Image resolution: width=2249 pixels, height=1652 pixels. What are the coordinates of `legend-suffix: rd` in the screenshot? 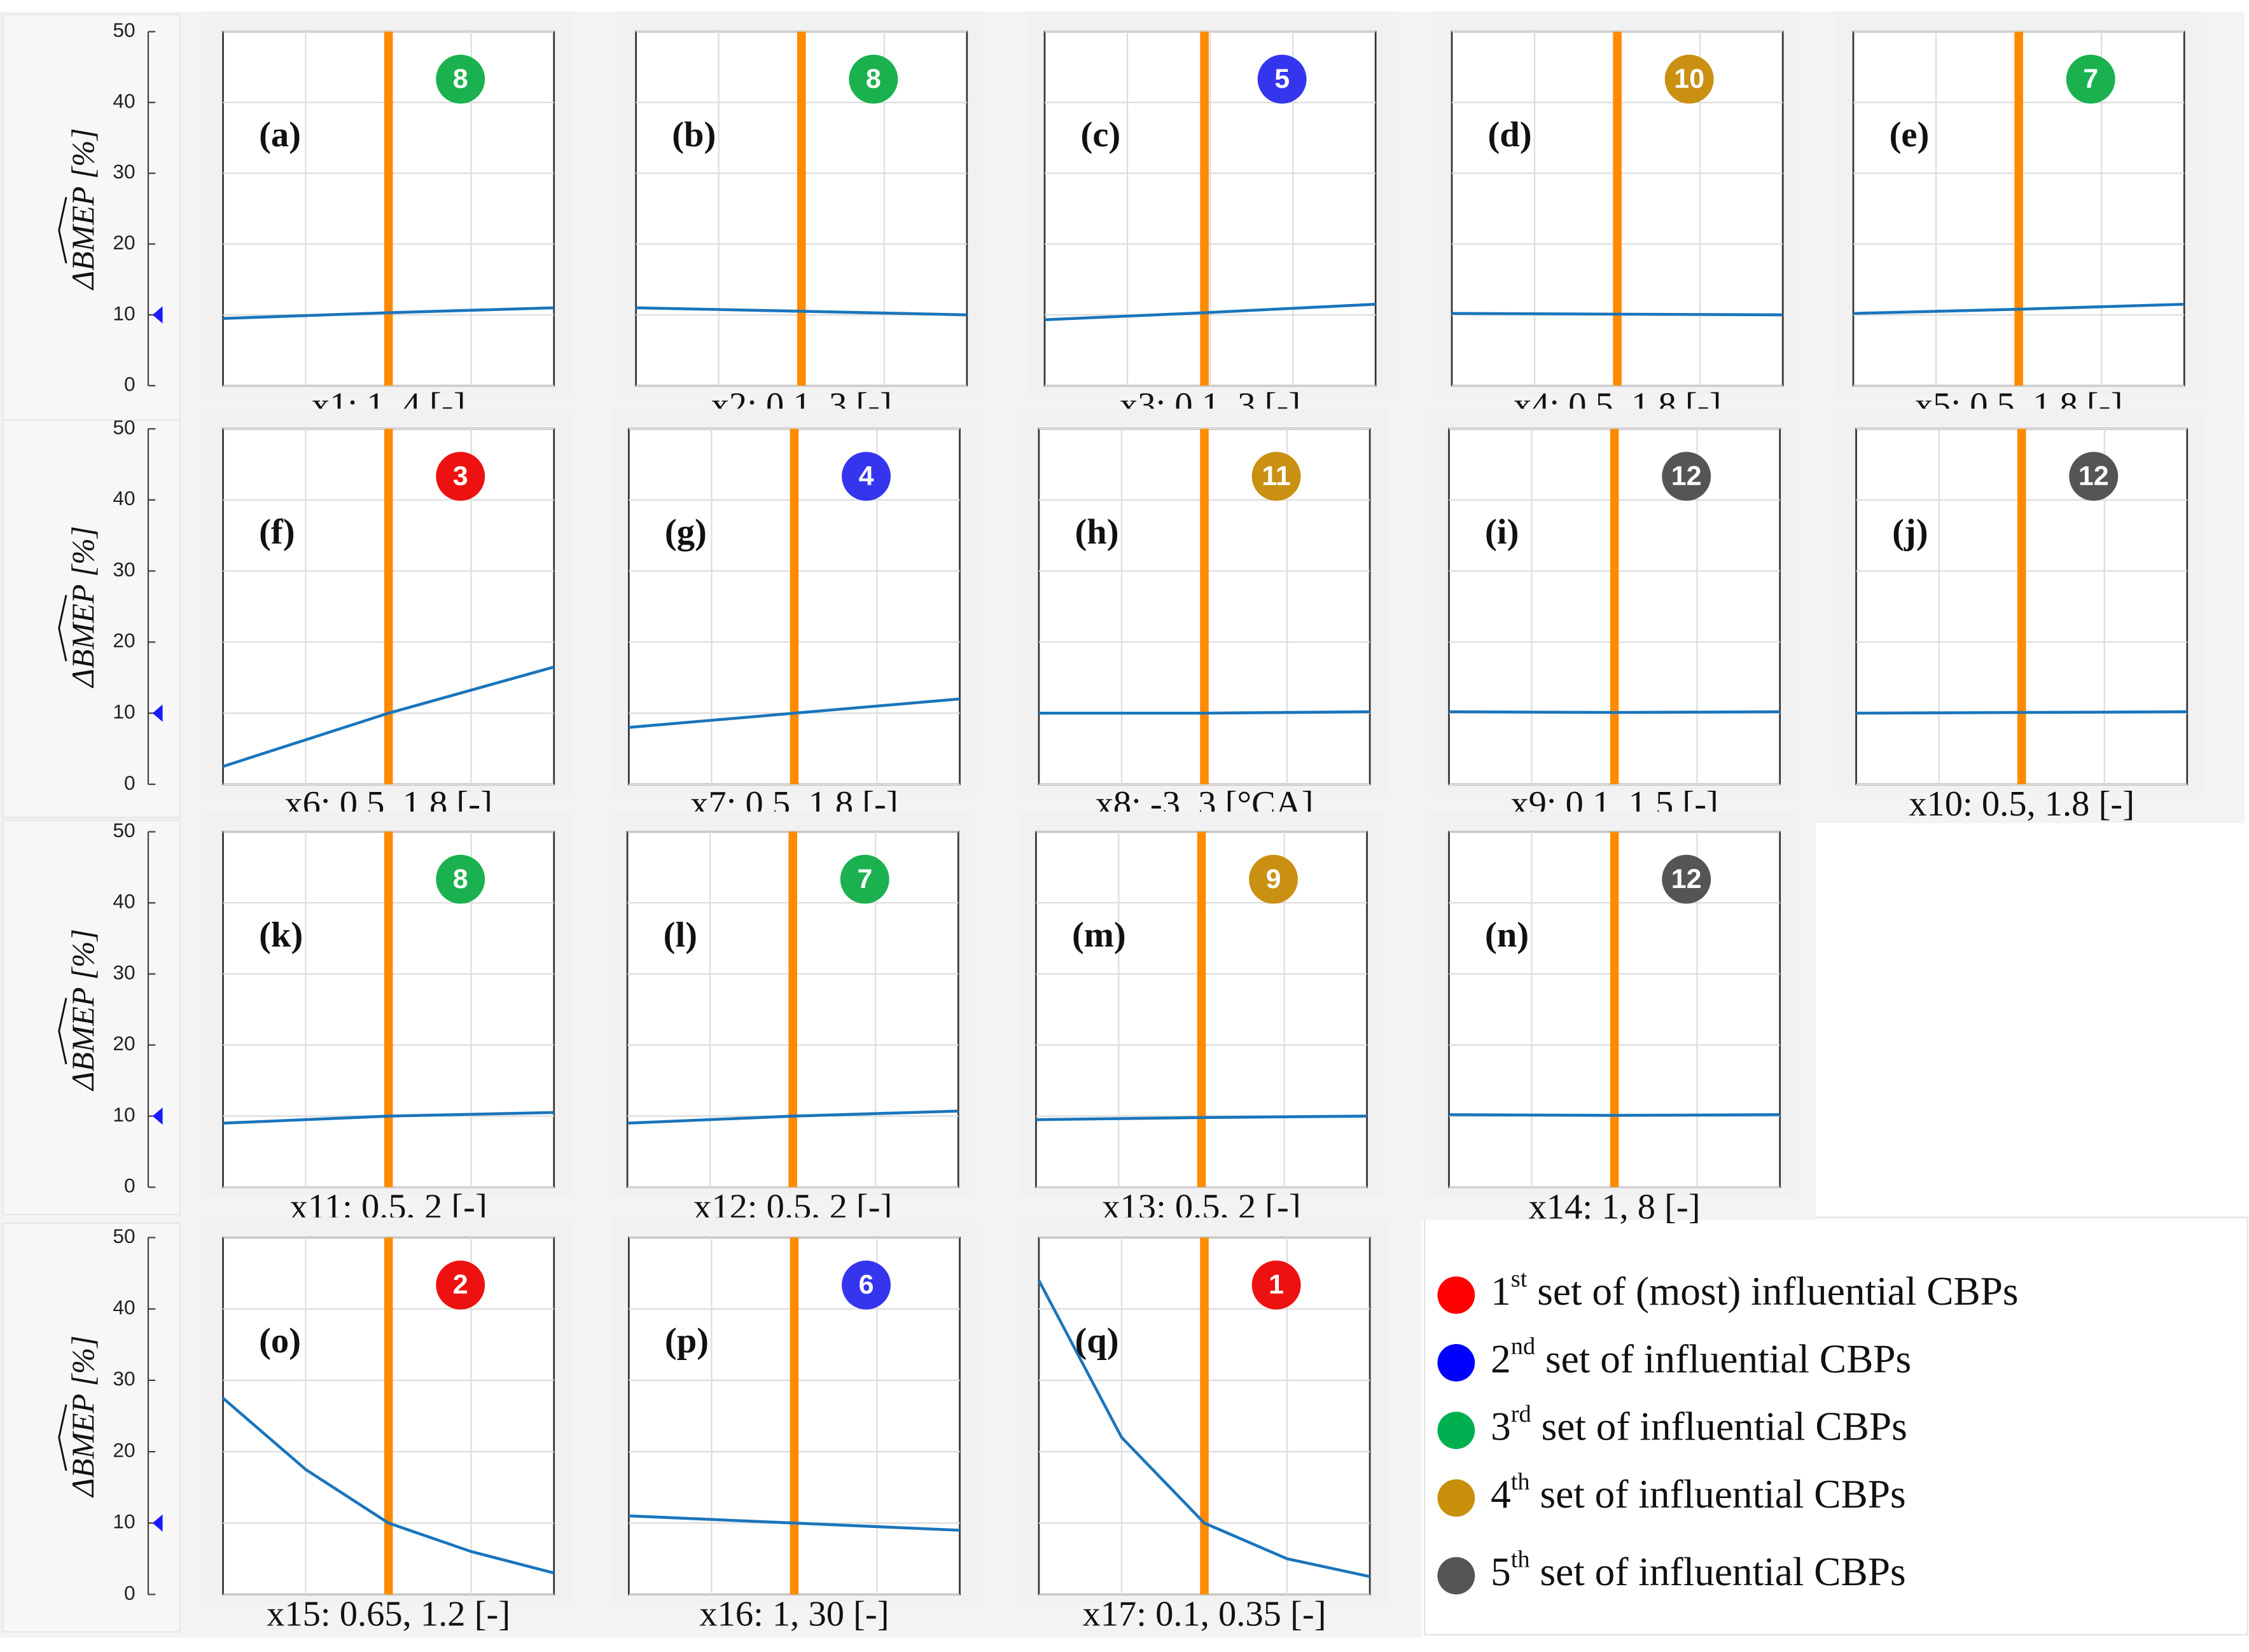 It's located at (1521, 1414).